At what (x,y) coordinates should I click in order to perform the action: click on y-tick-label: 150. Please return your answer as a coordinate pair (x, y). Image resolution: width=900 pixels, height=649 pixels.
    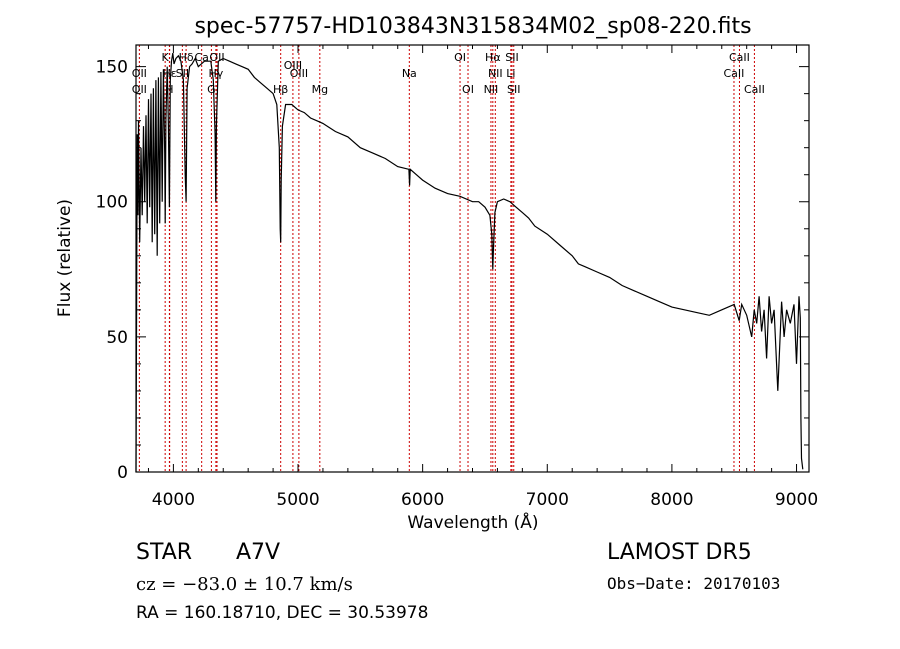
    Looking at the image, I should click on (112, 68).